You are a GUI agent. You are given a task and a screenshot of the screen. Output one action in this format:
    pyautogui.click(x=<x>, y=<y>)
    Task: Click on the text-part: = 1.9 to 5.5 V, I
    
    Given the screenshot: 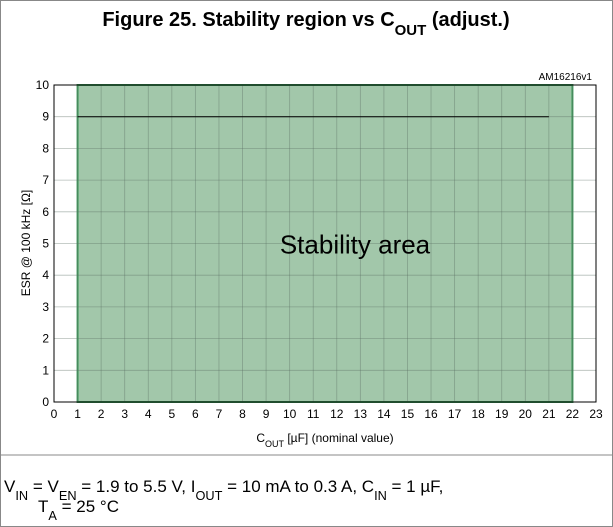 What is the action you would take?
    pyautogui.click(x=136, y=486)
    